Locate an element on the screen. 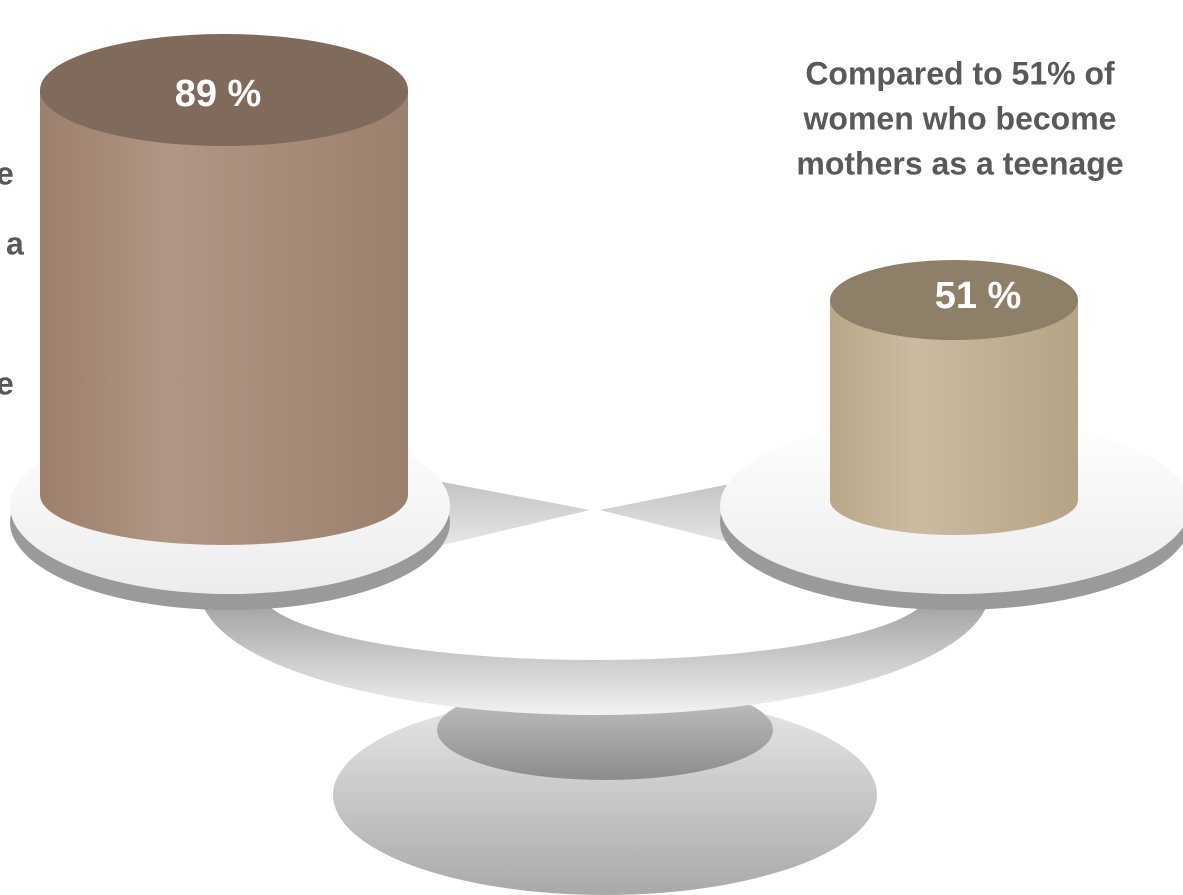  caption-line: mothers as a teenage is located at coordinates (959, 163).